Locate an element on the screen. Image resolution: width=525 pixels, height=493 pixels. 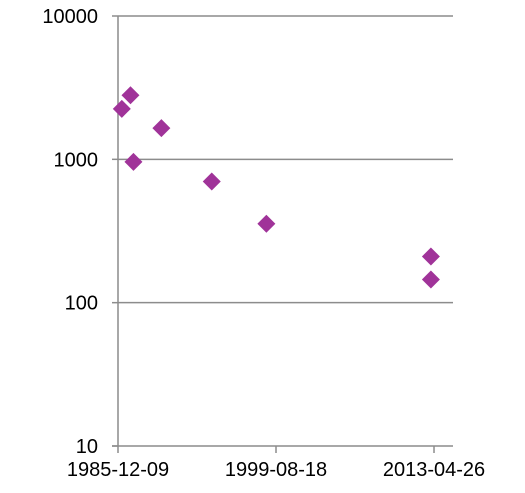
x-tick-label: 1999-08-18 is located at coordinates (276, 470).